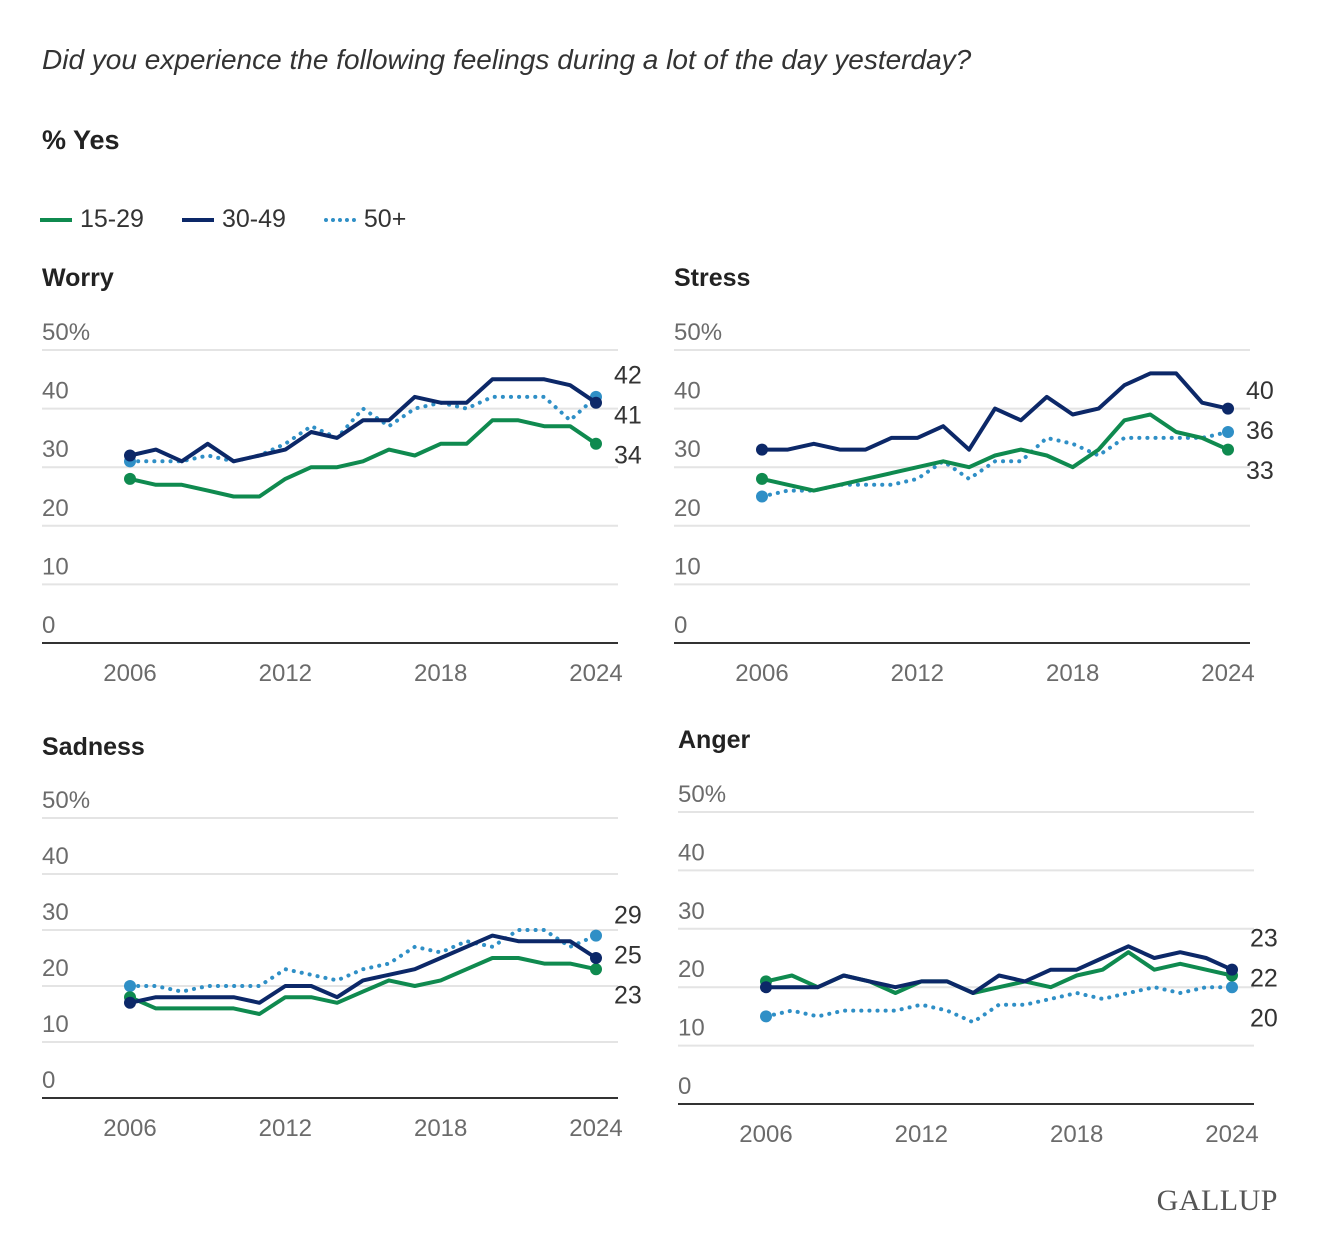 This screenshot has height=1254, width=1320. I want to click on end-value-label: 22, so click(1264, 978).